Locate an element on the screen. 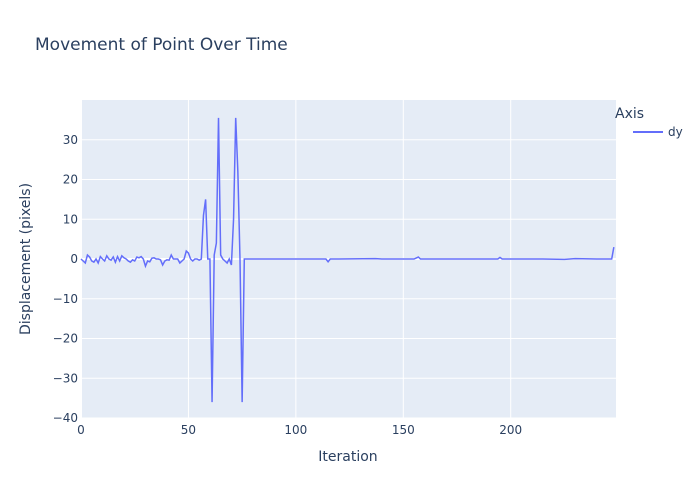 The height and width of the screenshot is (500, 700). y-tick-label: 30 is located at coordinates (70, 140).